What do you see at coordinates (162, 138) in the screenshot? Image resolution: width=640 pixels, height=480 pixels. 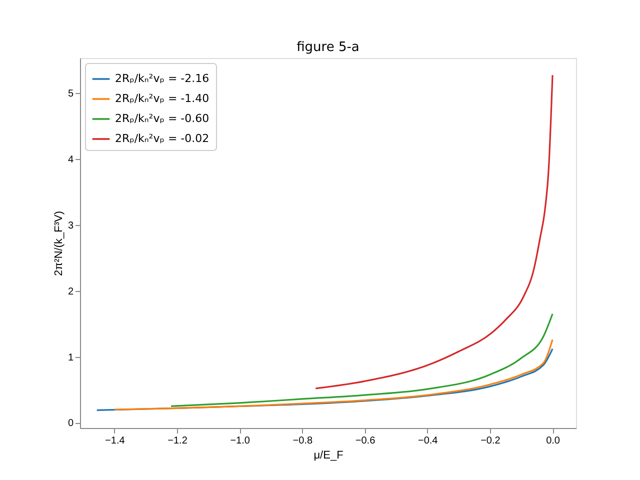 I see `legend-label: 2Rₚ/kₙ²vₚ = -0.02` at bounding box center [162, 138].